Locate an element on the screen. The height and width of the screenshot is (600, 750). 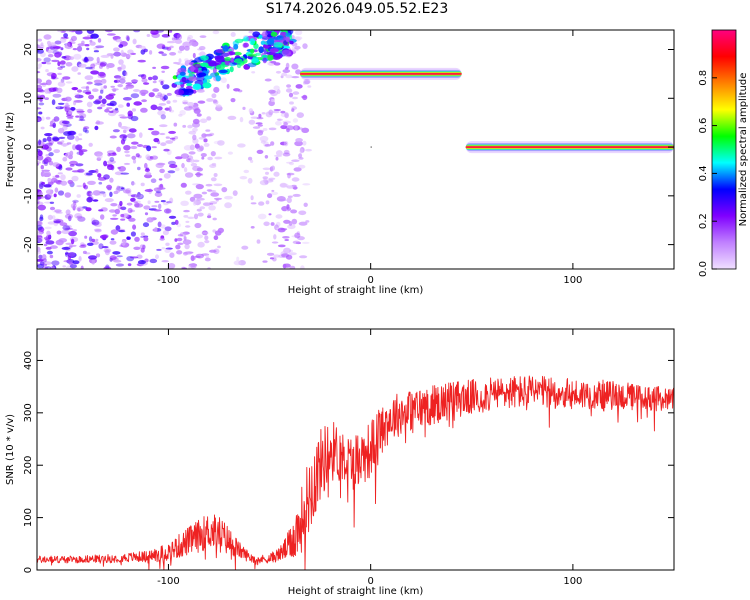
spectrogram-y-tick-label: -20 is located at coordinates (28, 244).